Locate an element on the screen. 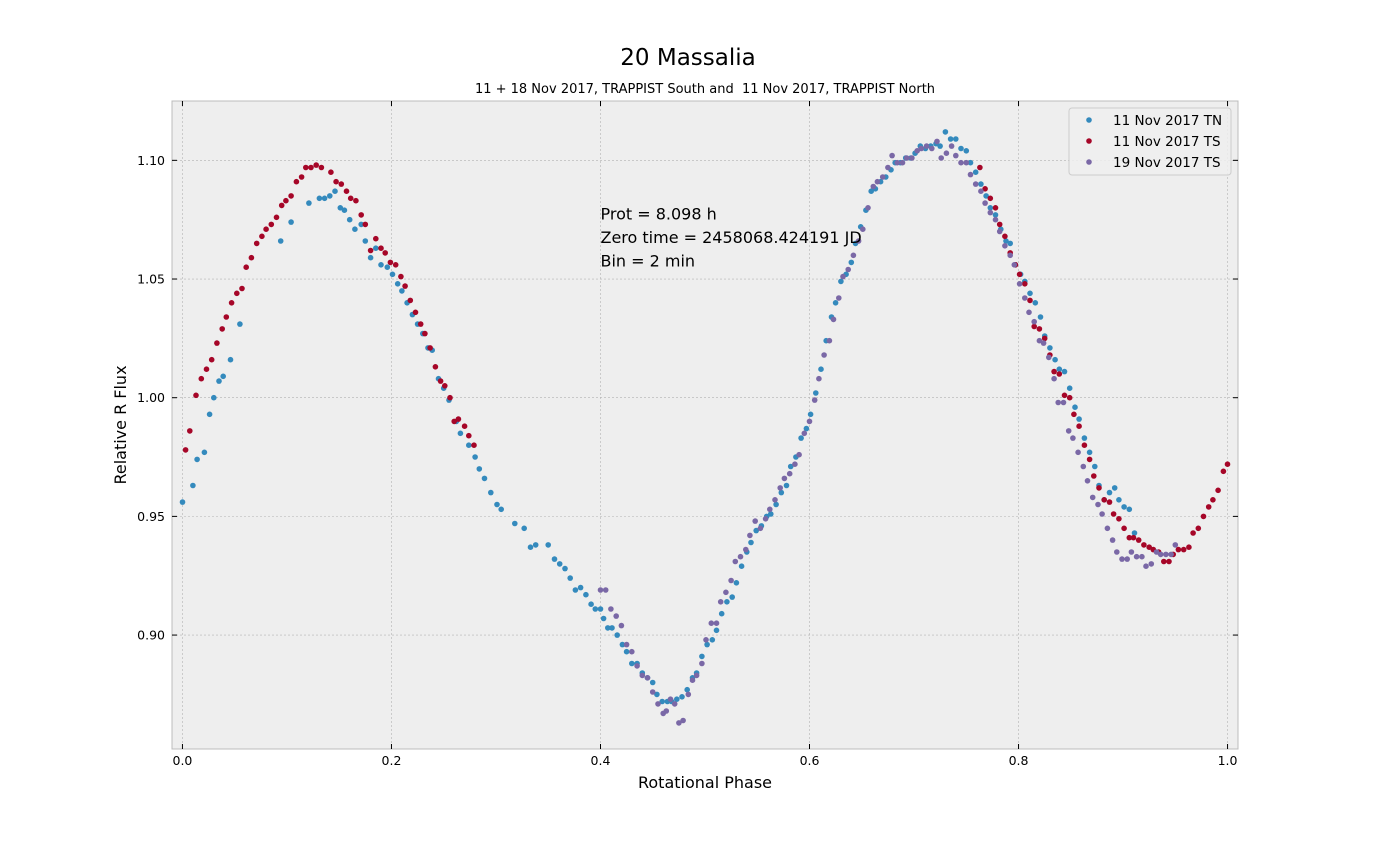 This screenshot has width=1375, height=842. y-axis-label: Relative R Flux is located at coordinates (120, 424).